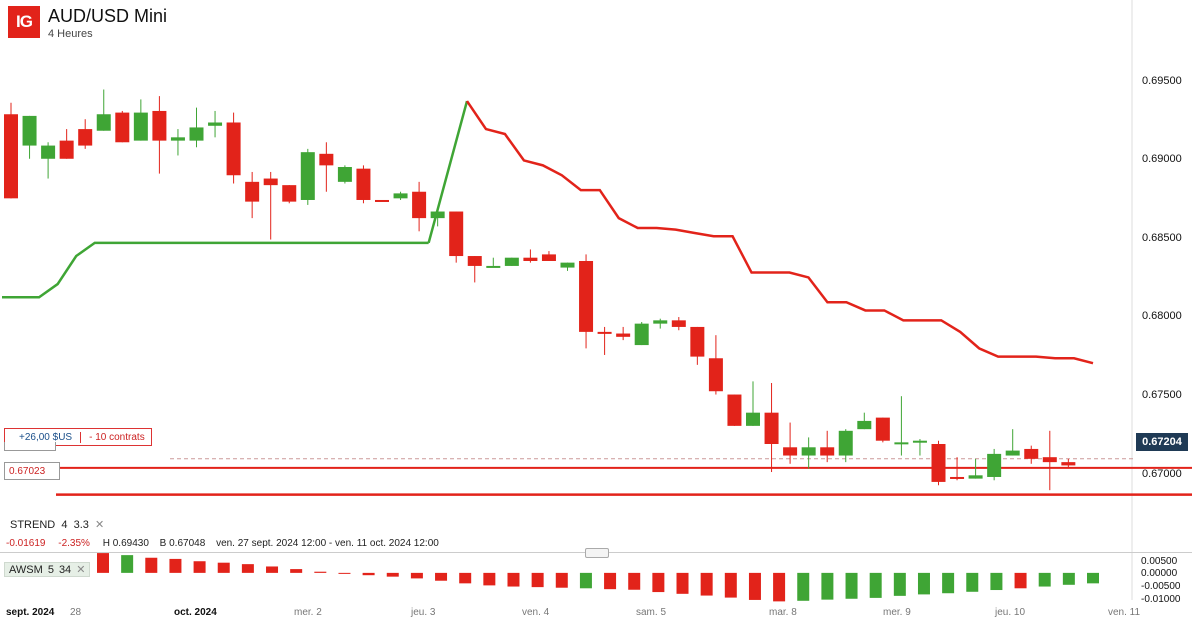 This screenshot has height=622, width=1192. Describe the element at coordinates (81, 525) in the screenshot. I see `strend-param-2: 3.3` at that location.